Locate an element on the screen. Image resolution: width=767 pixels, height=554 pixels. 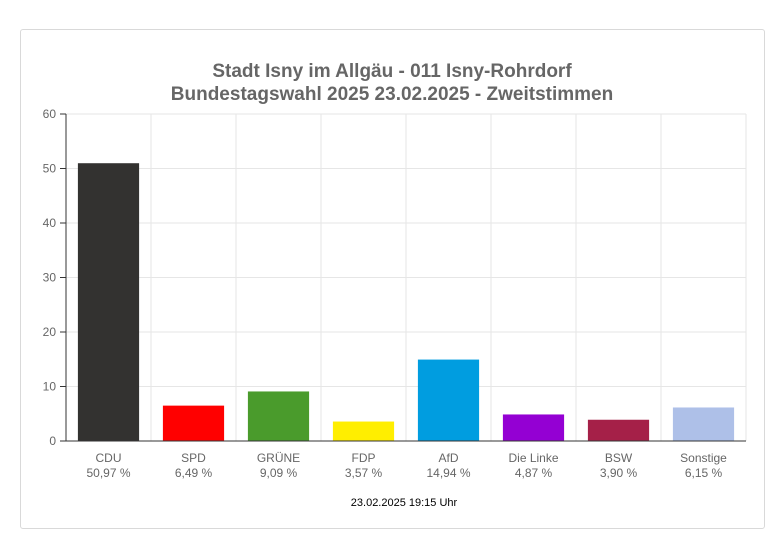
x-value-label: 4,87 % is located at coordinates (534, 473).